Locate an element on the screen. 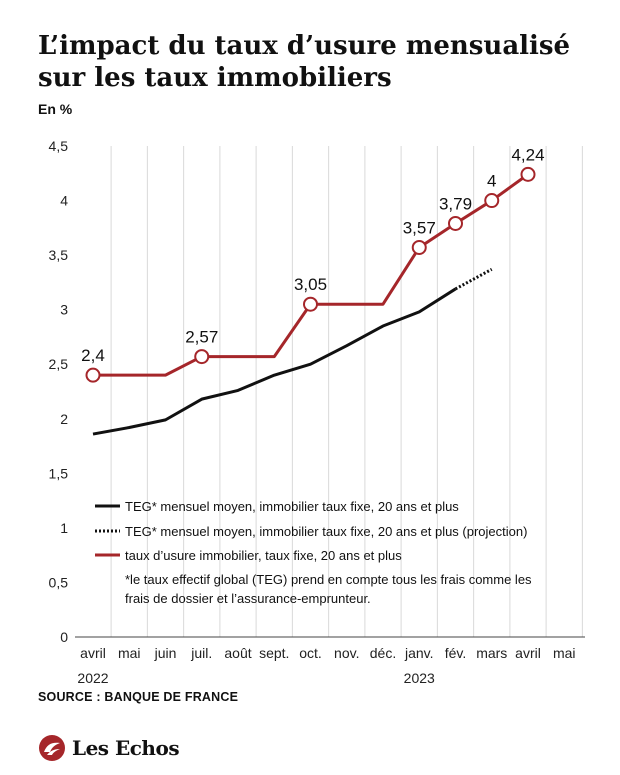 The image size is (620, 775). data-label: 4,24 is located at coordinates (527, 154).